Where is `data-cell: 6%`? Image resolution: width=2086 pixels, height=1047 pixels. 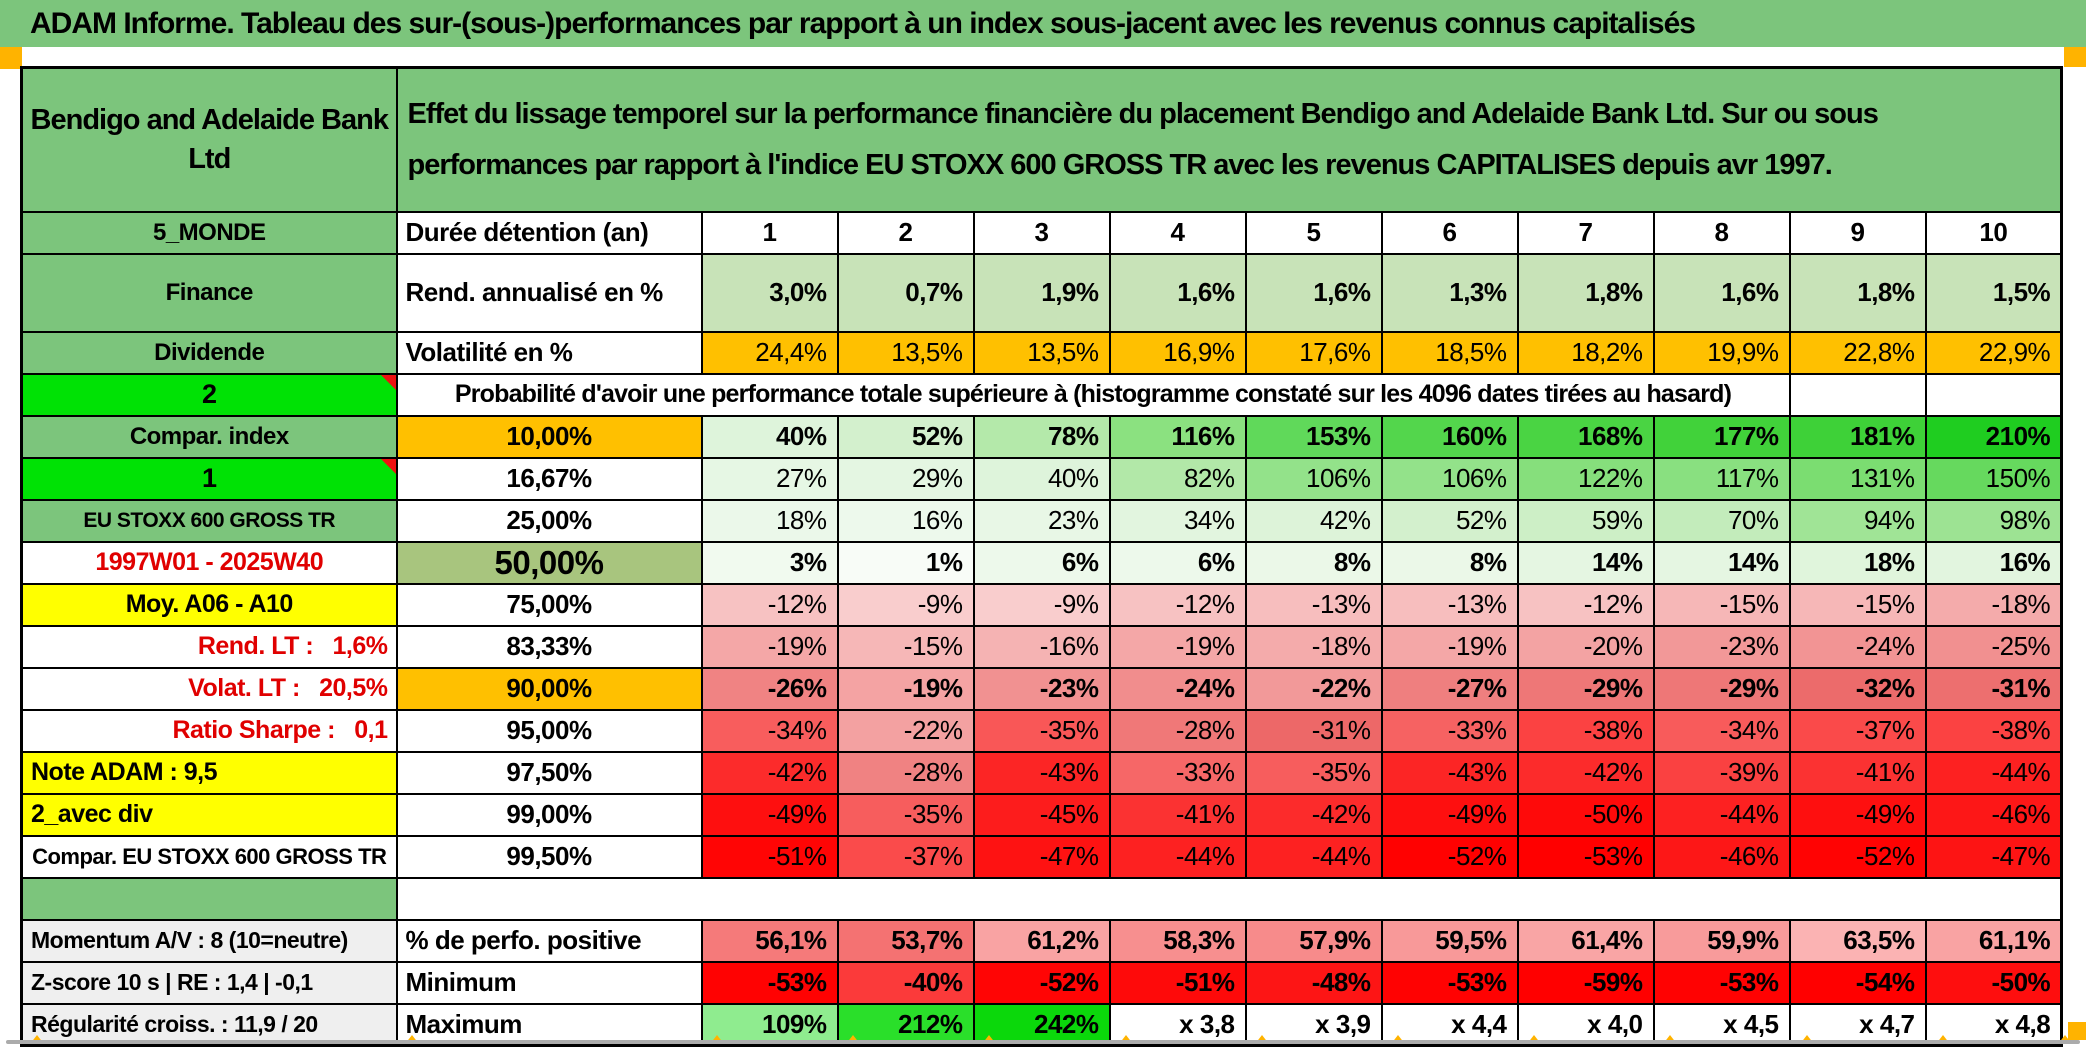 data-cell: 6% is located at coordinates (1177, 562).